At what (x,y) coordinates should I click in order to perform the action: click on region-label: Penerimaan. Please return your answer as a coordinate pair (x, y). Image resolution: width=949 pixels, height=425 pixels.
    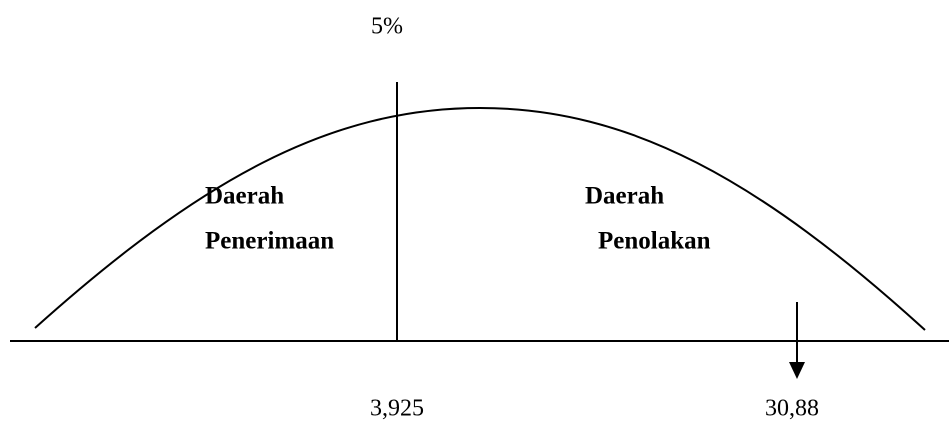
    Looking at the image, I should click on (269, 241).